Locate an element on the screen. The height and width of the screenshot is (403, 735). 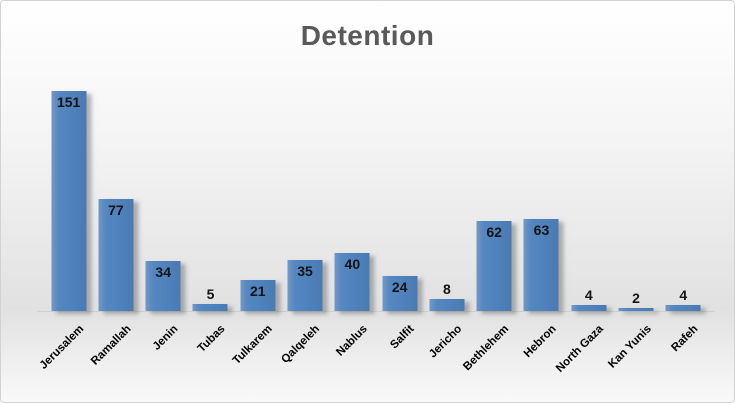
x-axis-slot: Rafeh is located at coordinates (683, 353).